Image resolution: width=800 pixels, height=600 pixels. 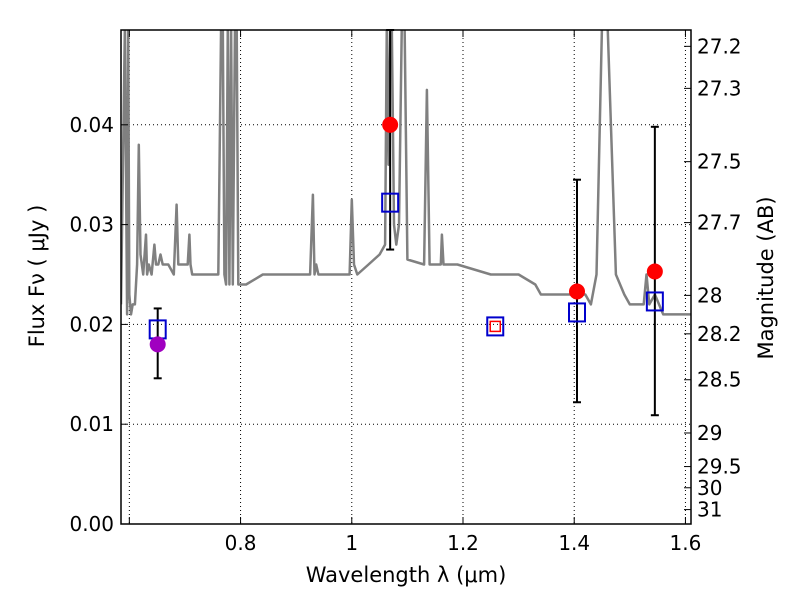 I want to click on magnitude-tick-label: 27.3, so click(x=719, y=88).